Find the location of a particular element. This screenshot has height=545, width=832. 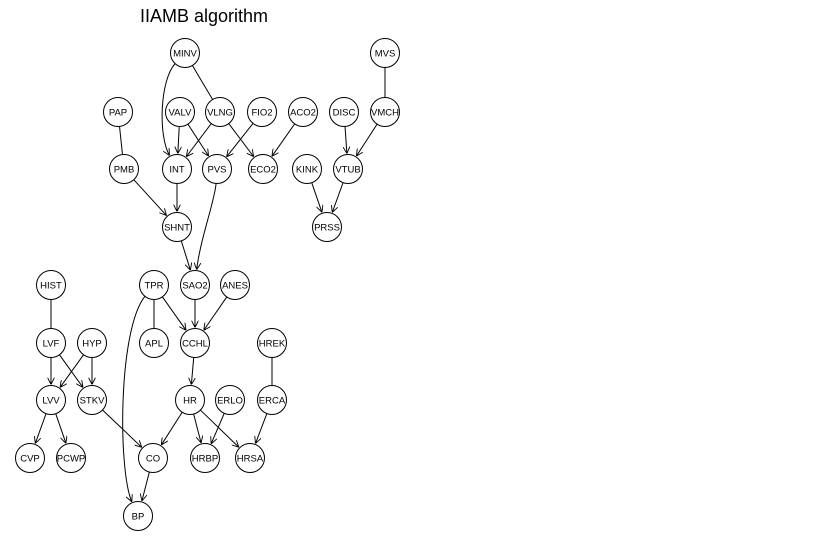

node-label: APL is located at coordinates (154, 344).